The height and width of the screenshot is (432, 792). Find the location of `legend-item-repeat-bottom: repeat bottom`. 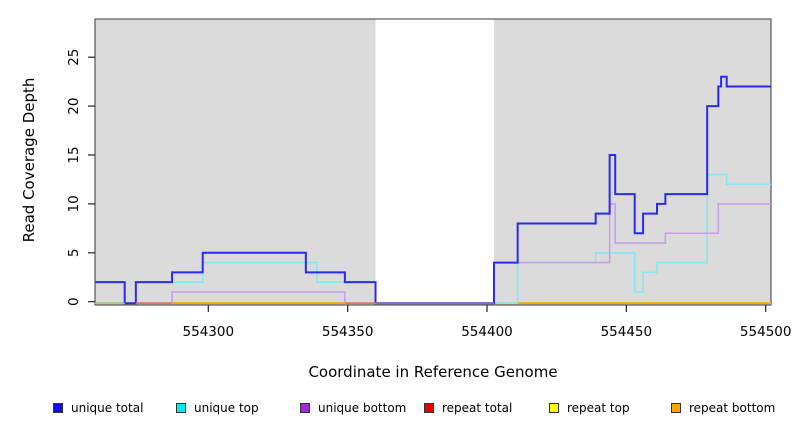

legend-item-repeat-bottom: repeat bottom is located at coordinates (723, 408).